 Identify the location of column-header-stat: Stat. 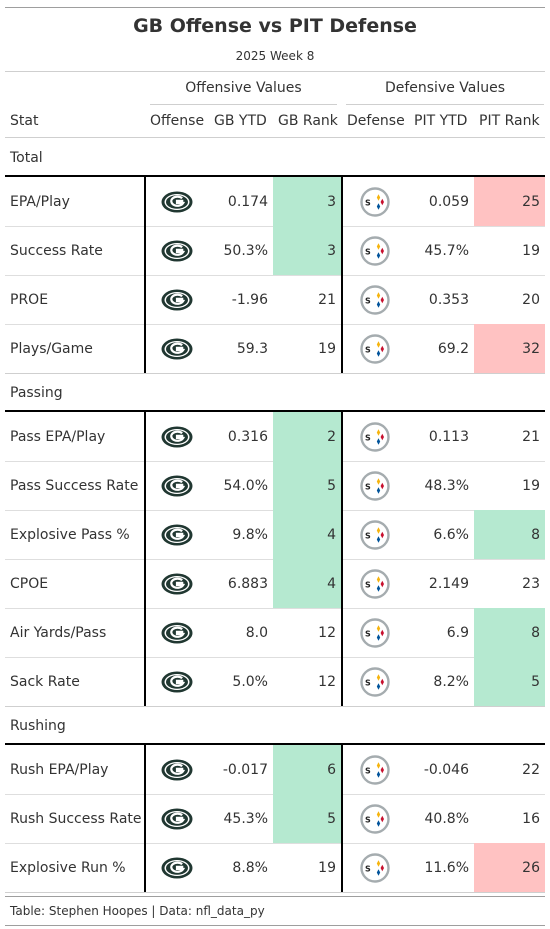
(24, 121).